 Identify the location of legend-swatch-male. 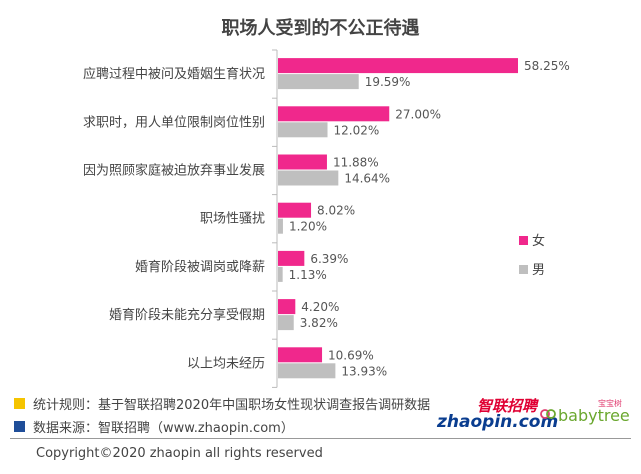
(523, 269).